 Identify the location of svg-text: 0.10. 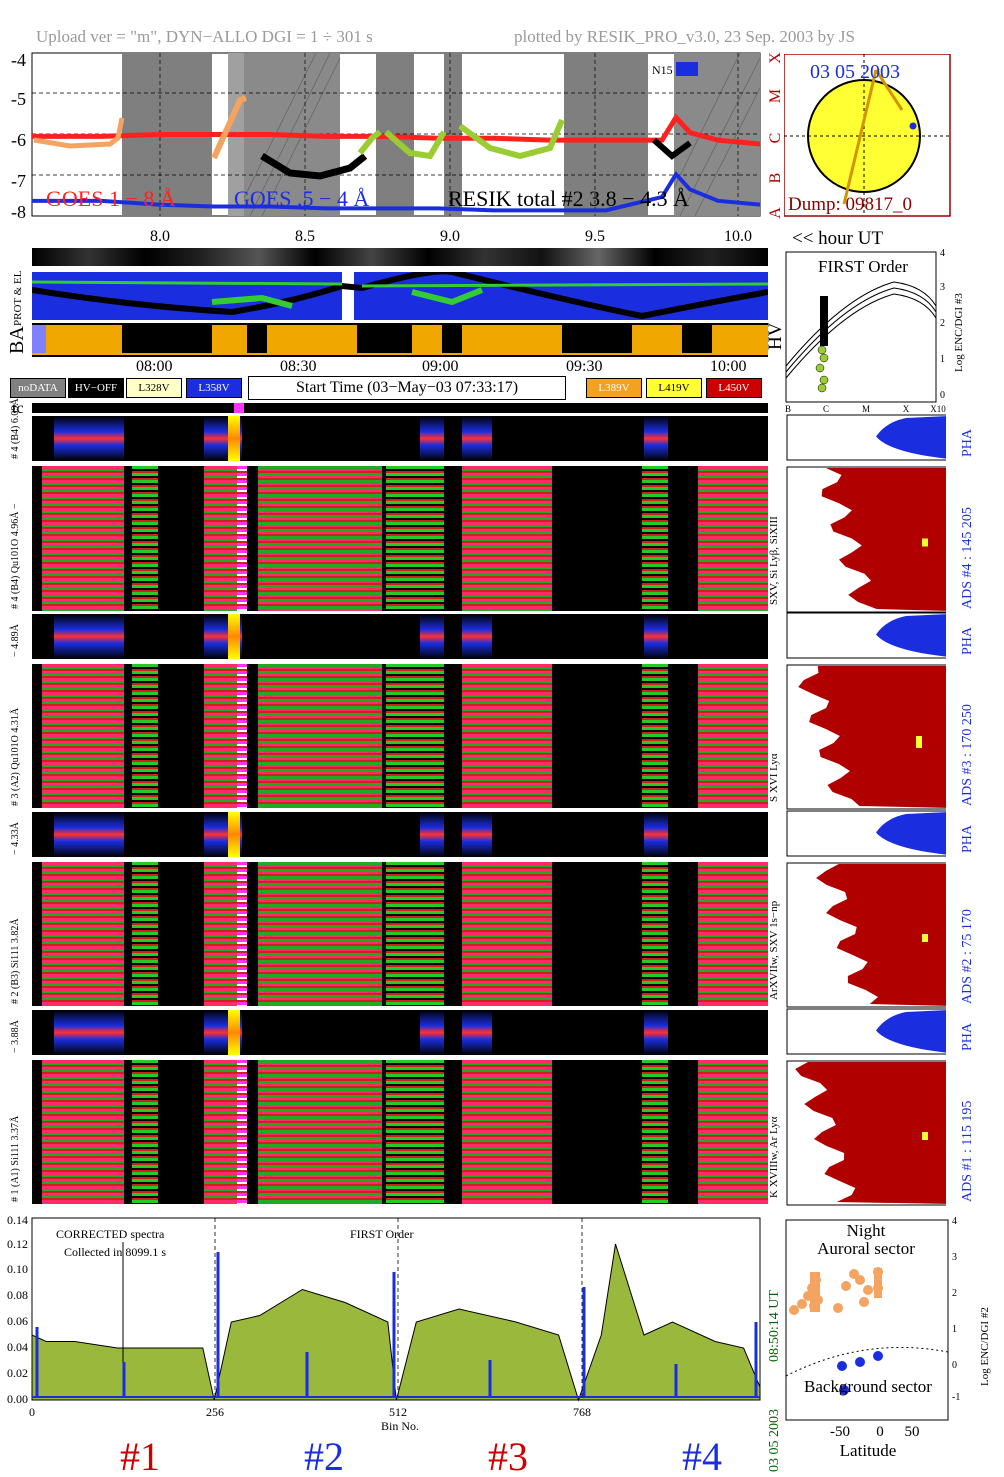
(17, 1269).